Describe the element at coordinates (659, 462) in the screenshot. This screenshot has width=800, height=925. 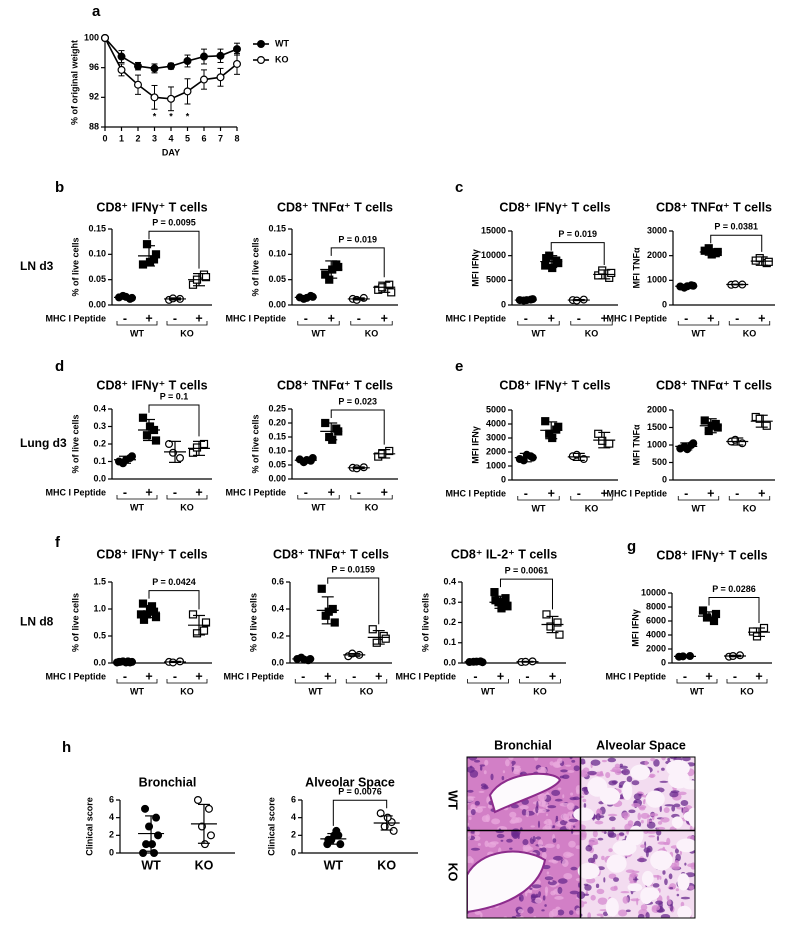
I see `y-tick-label: 500` at that location.